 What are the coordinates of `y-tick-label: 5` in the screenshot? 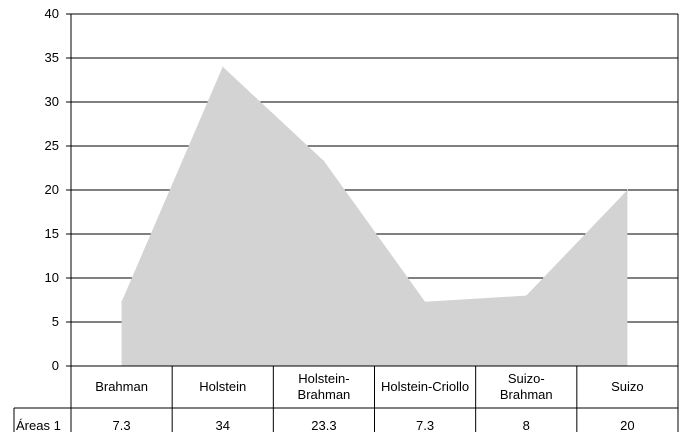 It's located at (55, 321).